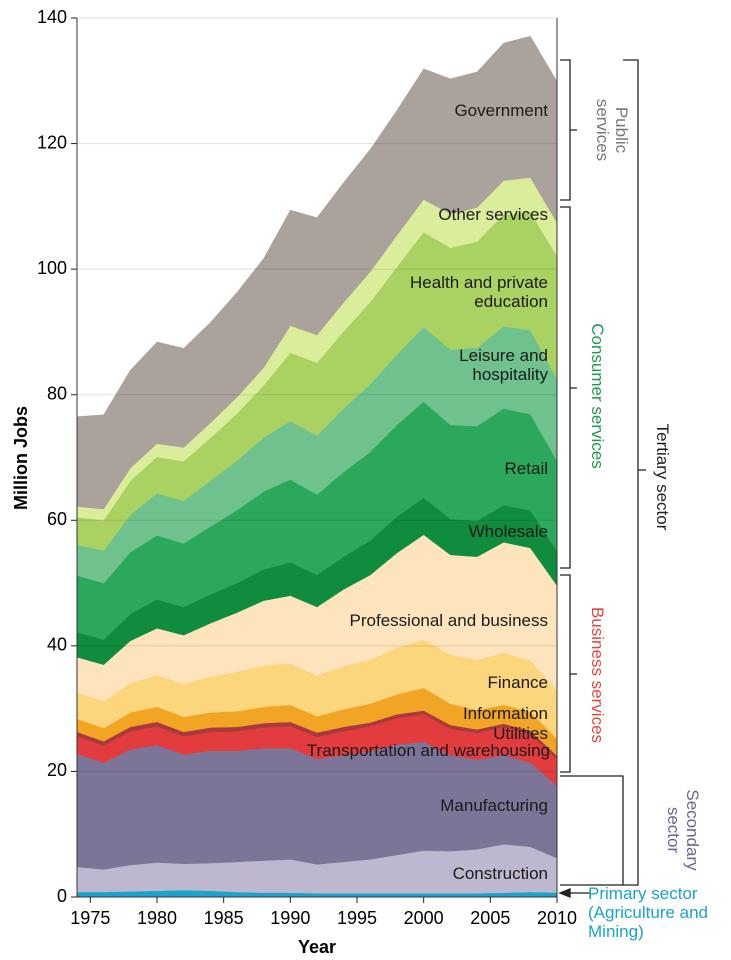 The width and height of the screenshot is (731, 960). I want to click on series-label: Manufacturing, so click(494, 805).